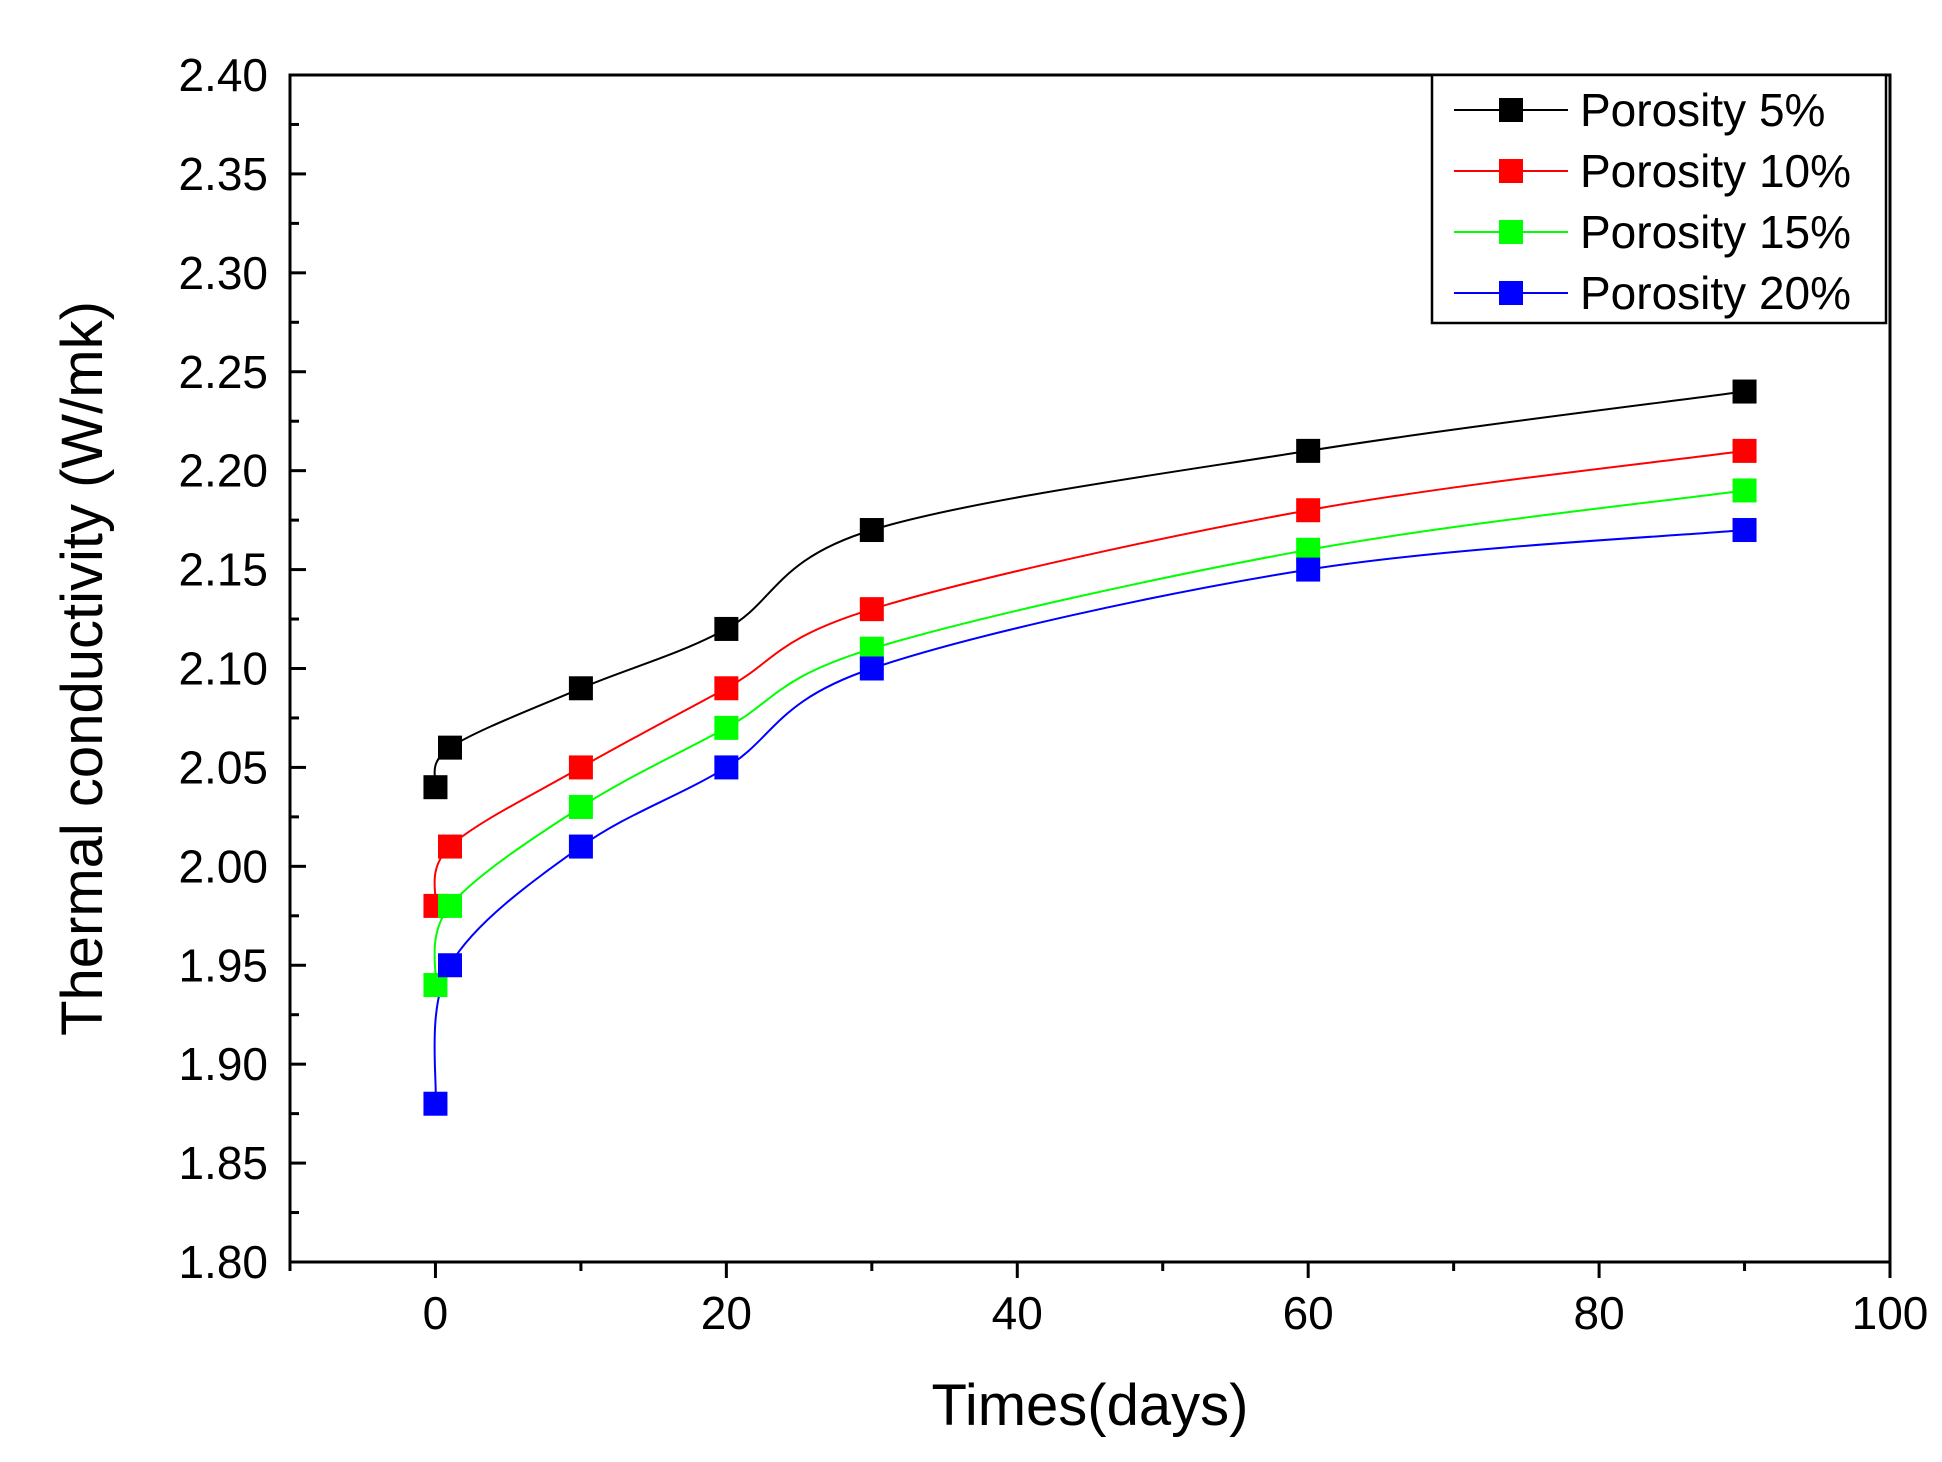 Image resolution: width=1942 pixels, height=1462 pixels. Describe the element at coordinates (1715, 171) in the screenshot. I see `legend-label: Porosity 10%` at that location.